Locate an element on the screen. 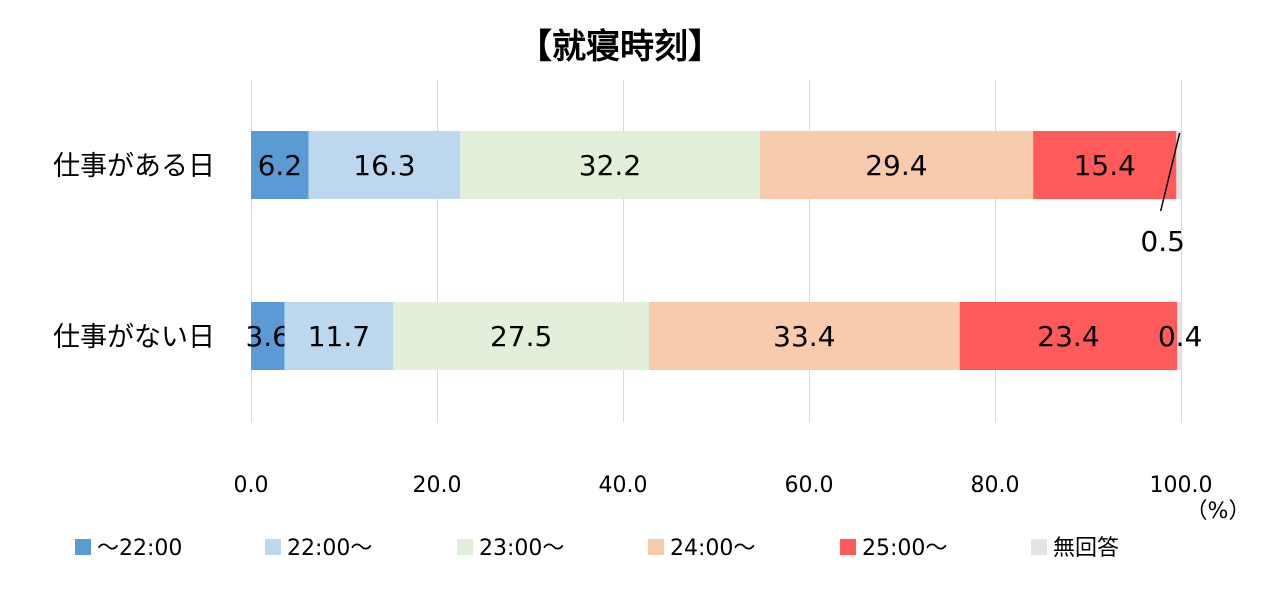 This screenshot has width=1274, height=610. x-tick-label-1: 20.0 is located at coordinates (437, 485).